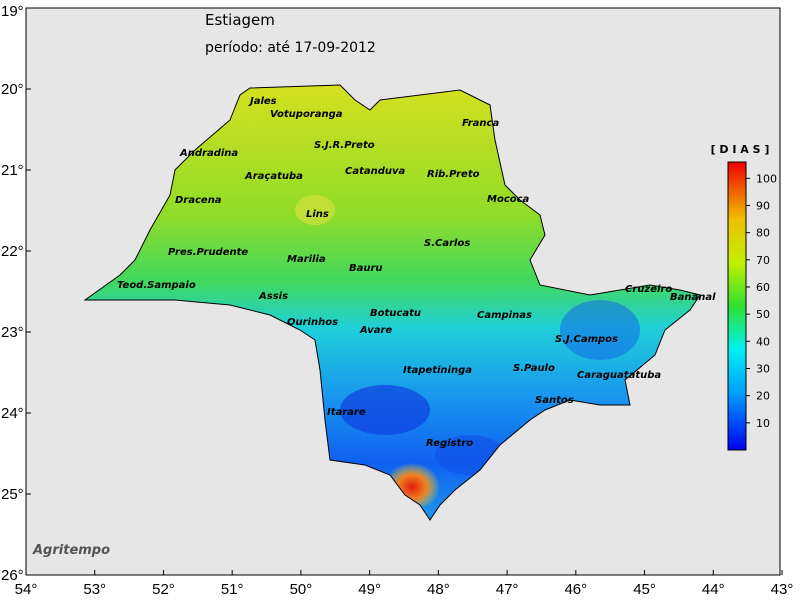 This screenshot has height=600, width=800. Describe the element at coordinates (12, 413) in the screenshot. I see `lat-tick-label: 24°` at that location.